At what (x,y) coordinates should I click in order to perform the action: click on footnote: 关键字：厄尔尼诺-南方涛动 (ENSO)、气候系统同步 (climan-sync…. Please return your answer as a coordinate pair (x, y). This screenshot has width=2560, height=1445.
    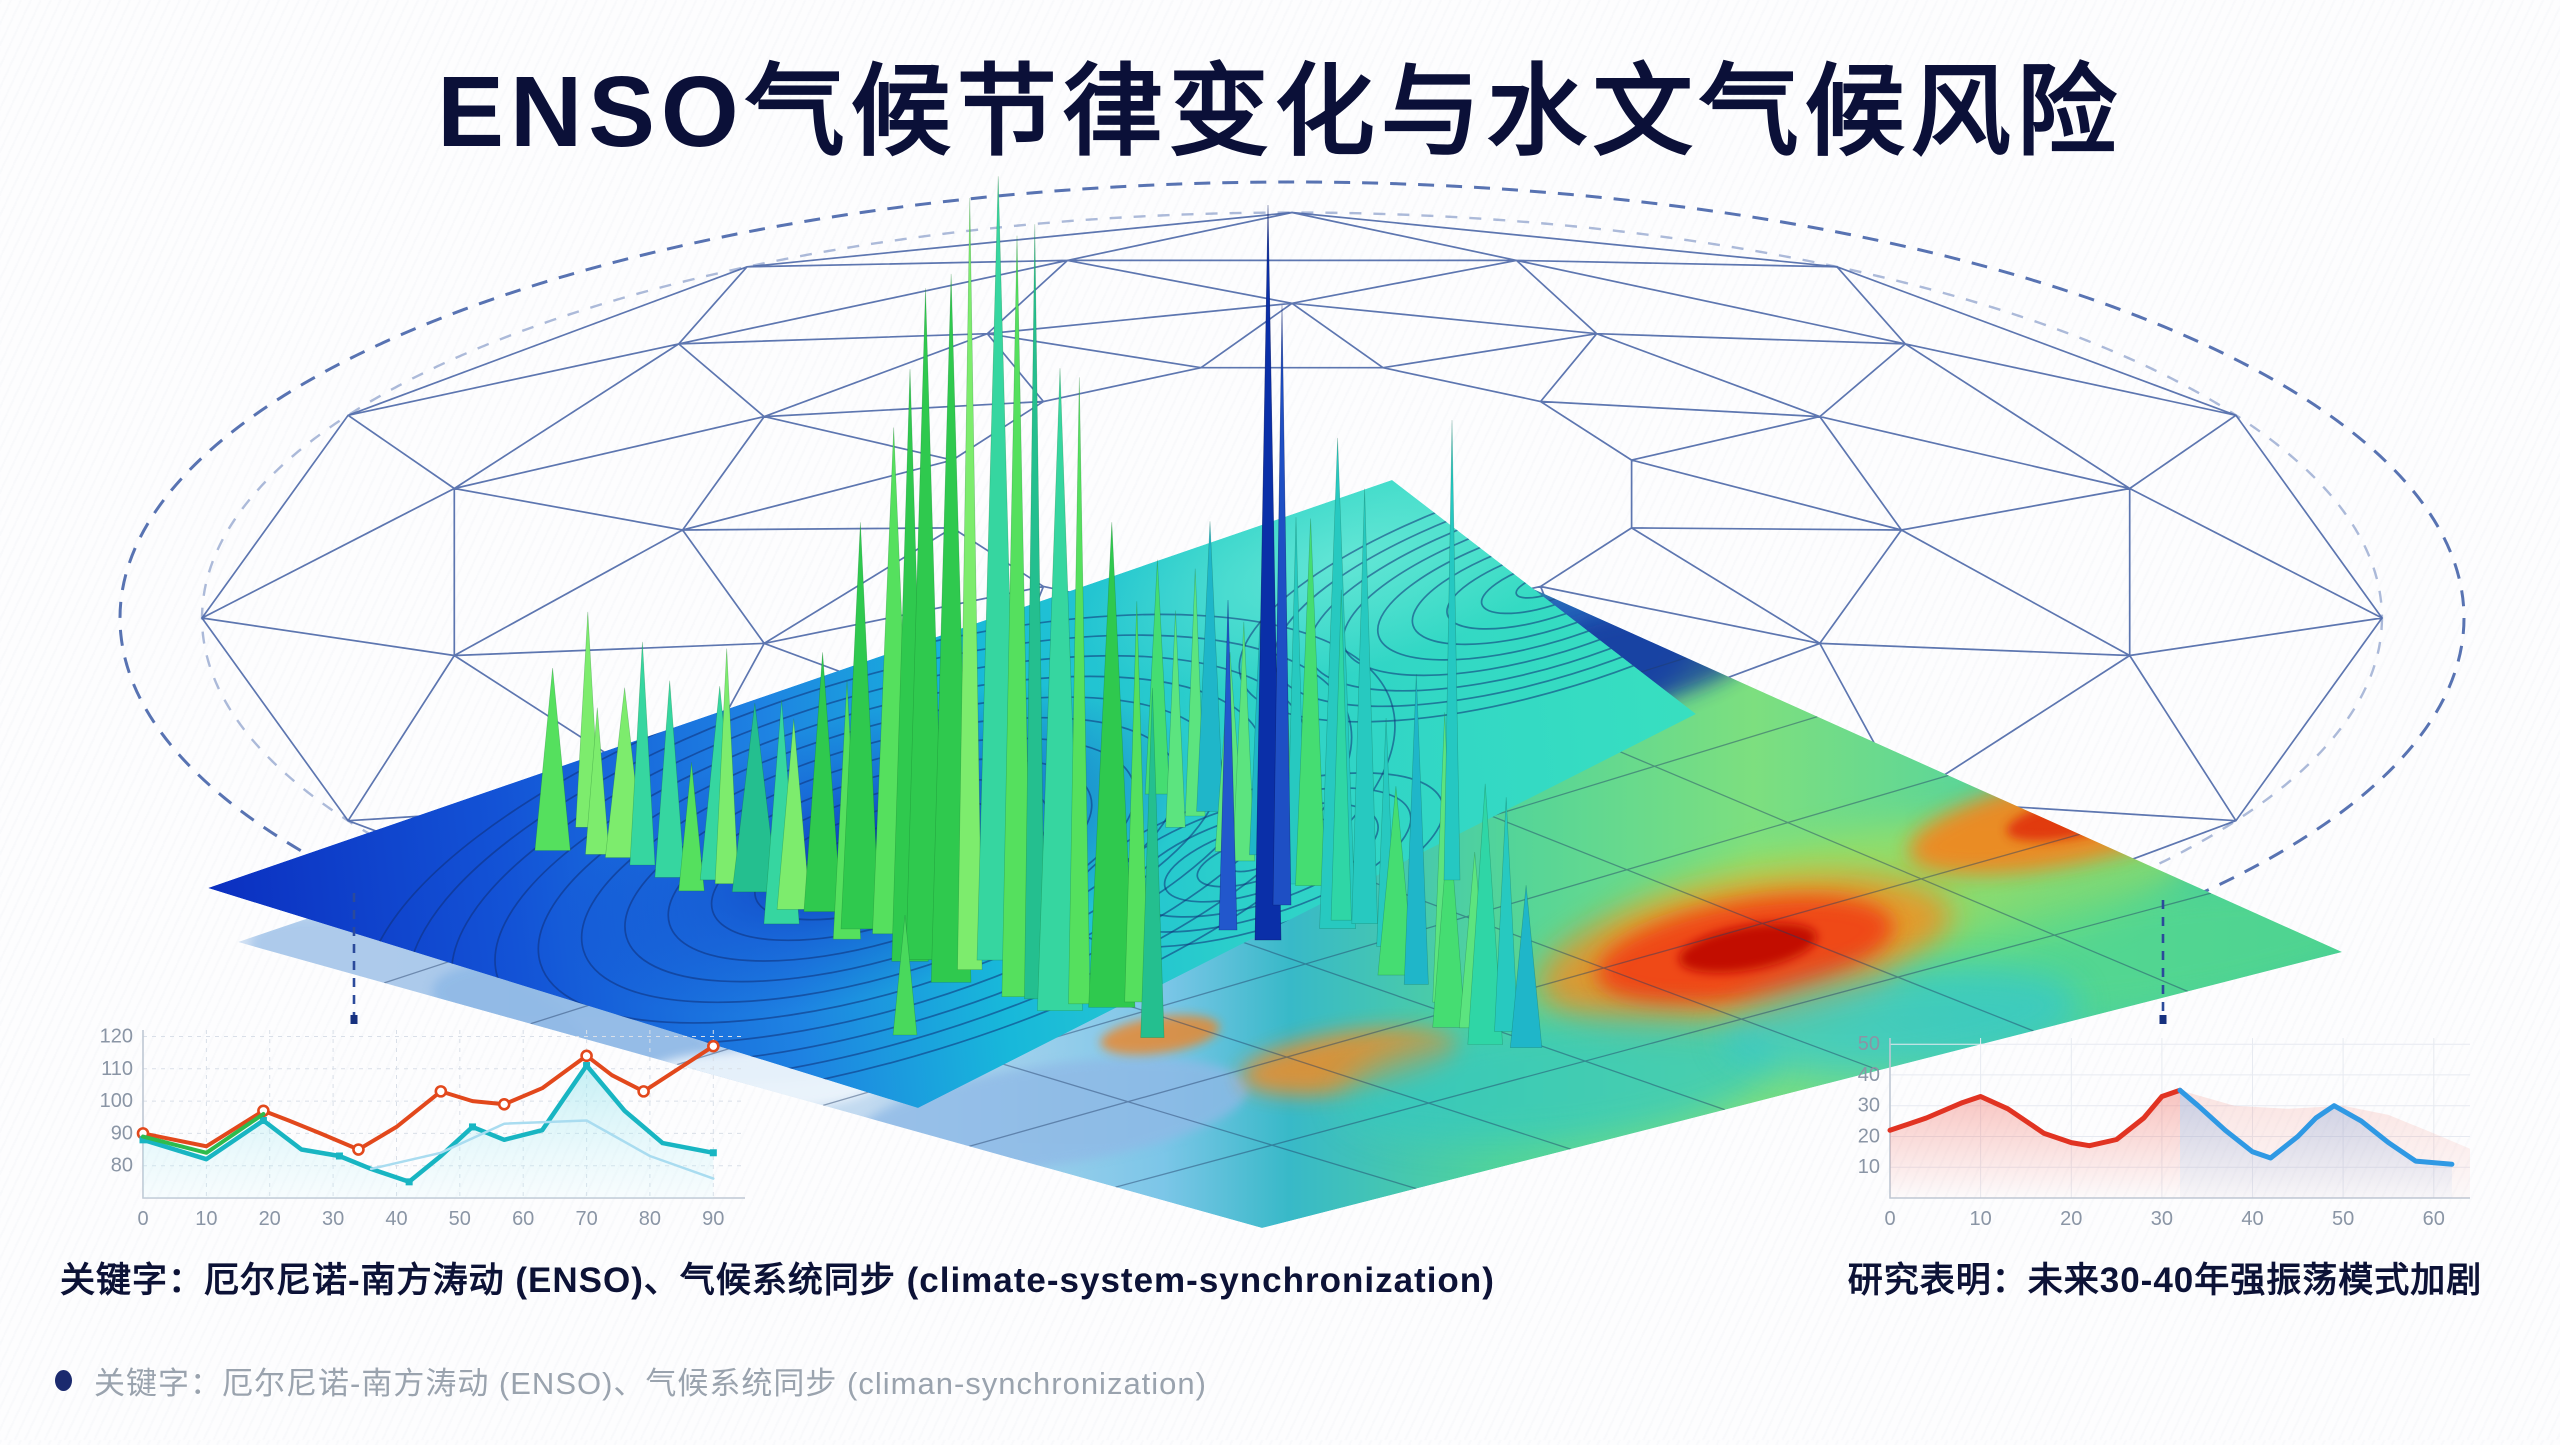
    Looking at the image, I should click on (631, 1380).